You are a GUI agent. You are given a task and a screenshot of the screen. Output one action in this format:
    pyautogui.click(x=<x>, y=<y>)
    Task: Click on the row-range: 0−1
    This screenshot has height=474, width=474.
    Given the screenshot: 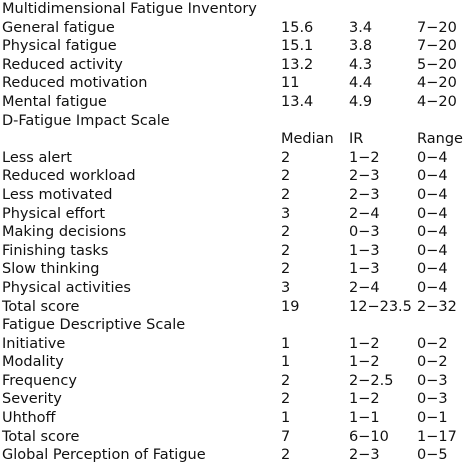 What is the action you would take?
    pyautogui.click(x=432, y=418)
    